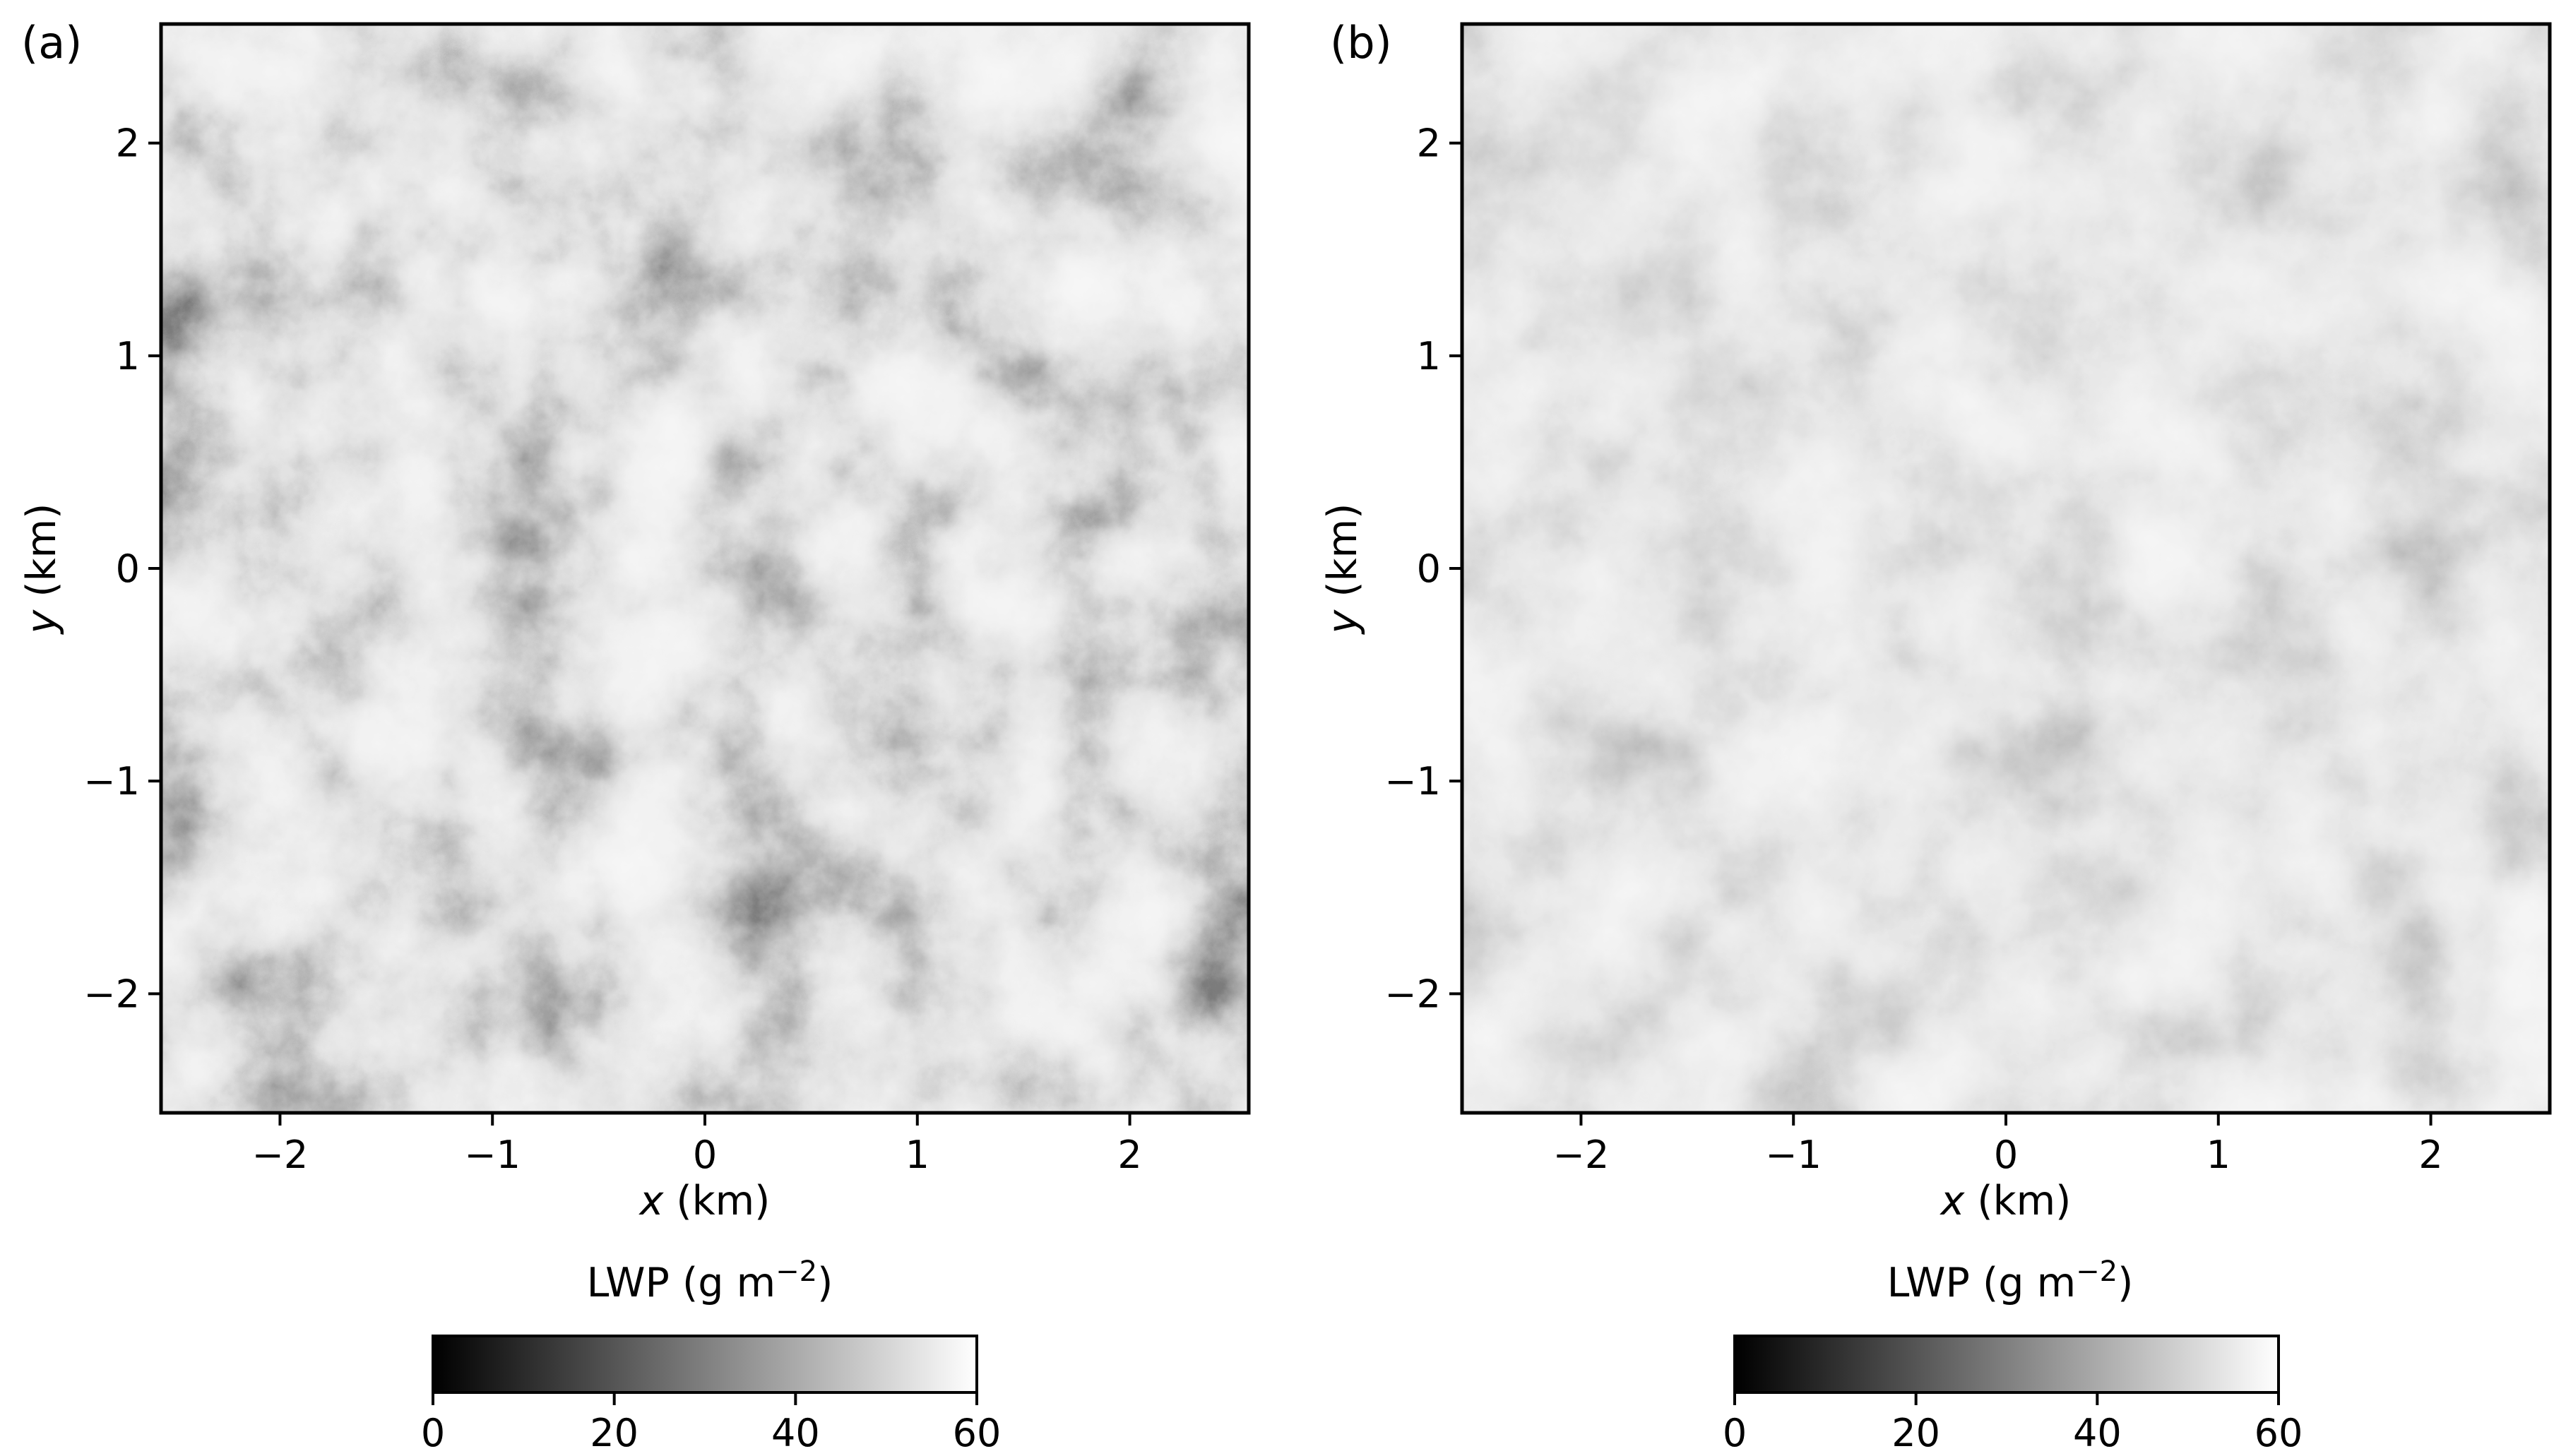 The image size is (2566, 1456). What do you see at coordinates (705, 1364) in the screenshot?
I see `colorbar-a` at bounding box center [705, 1364].